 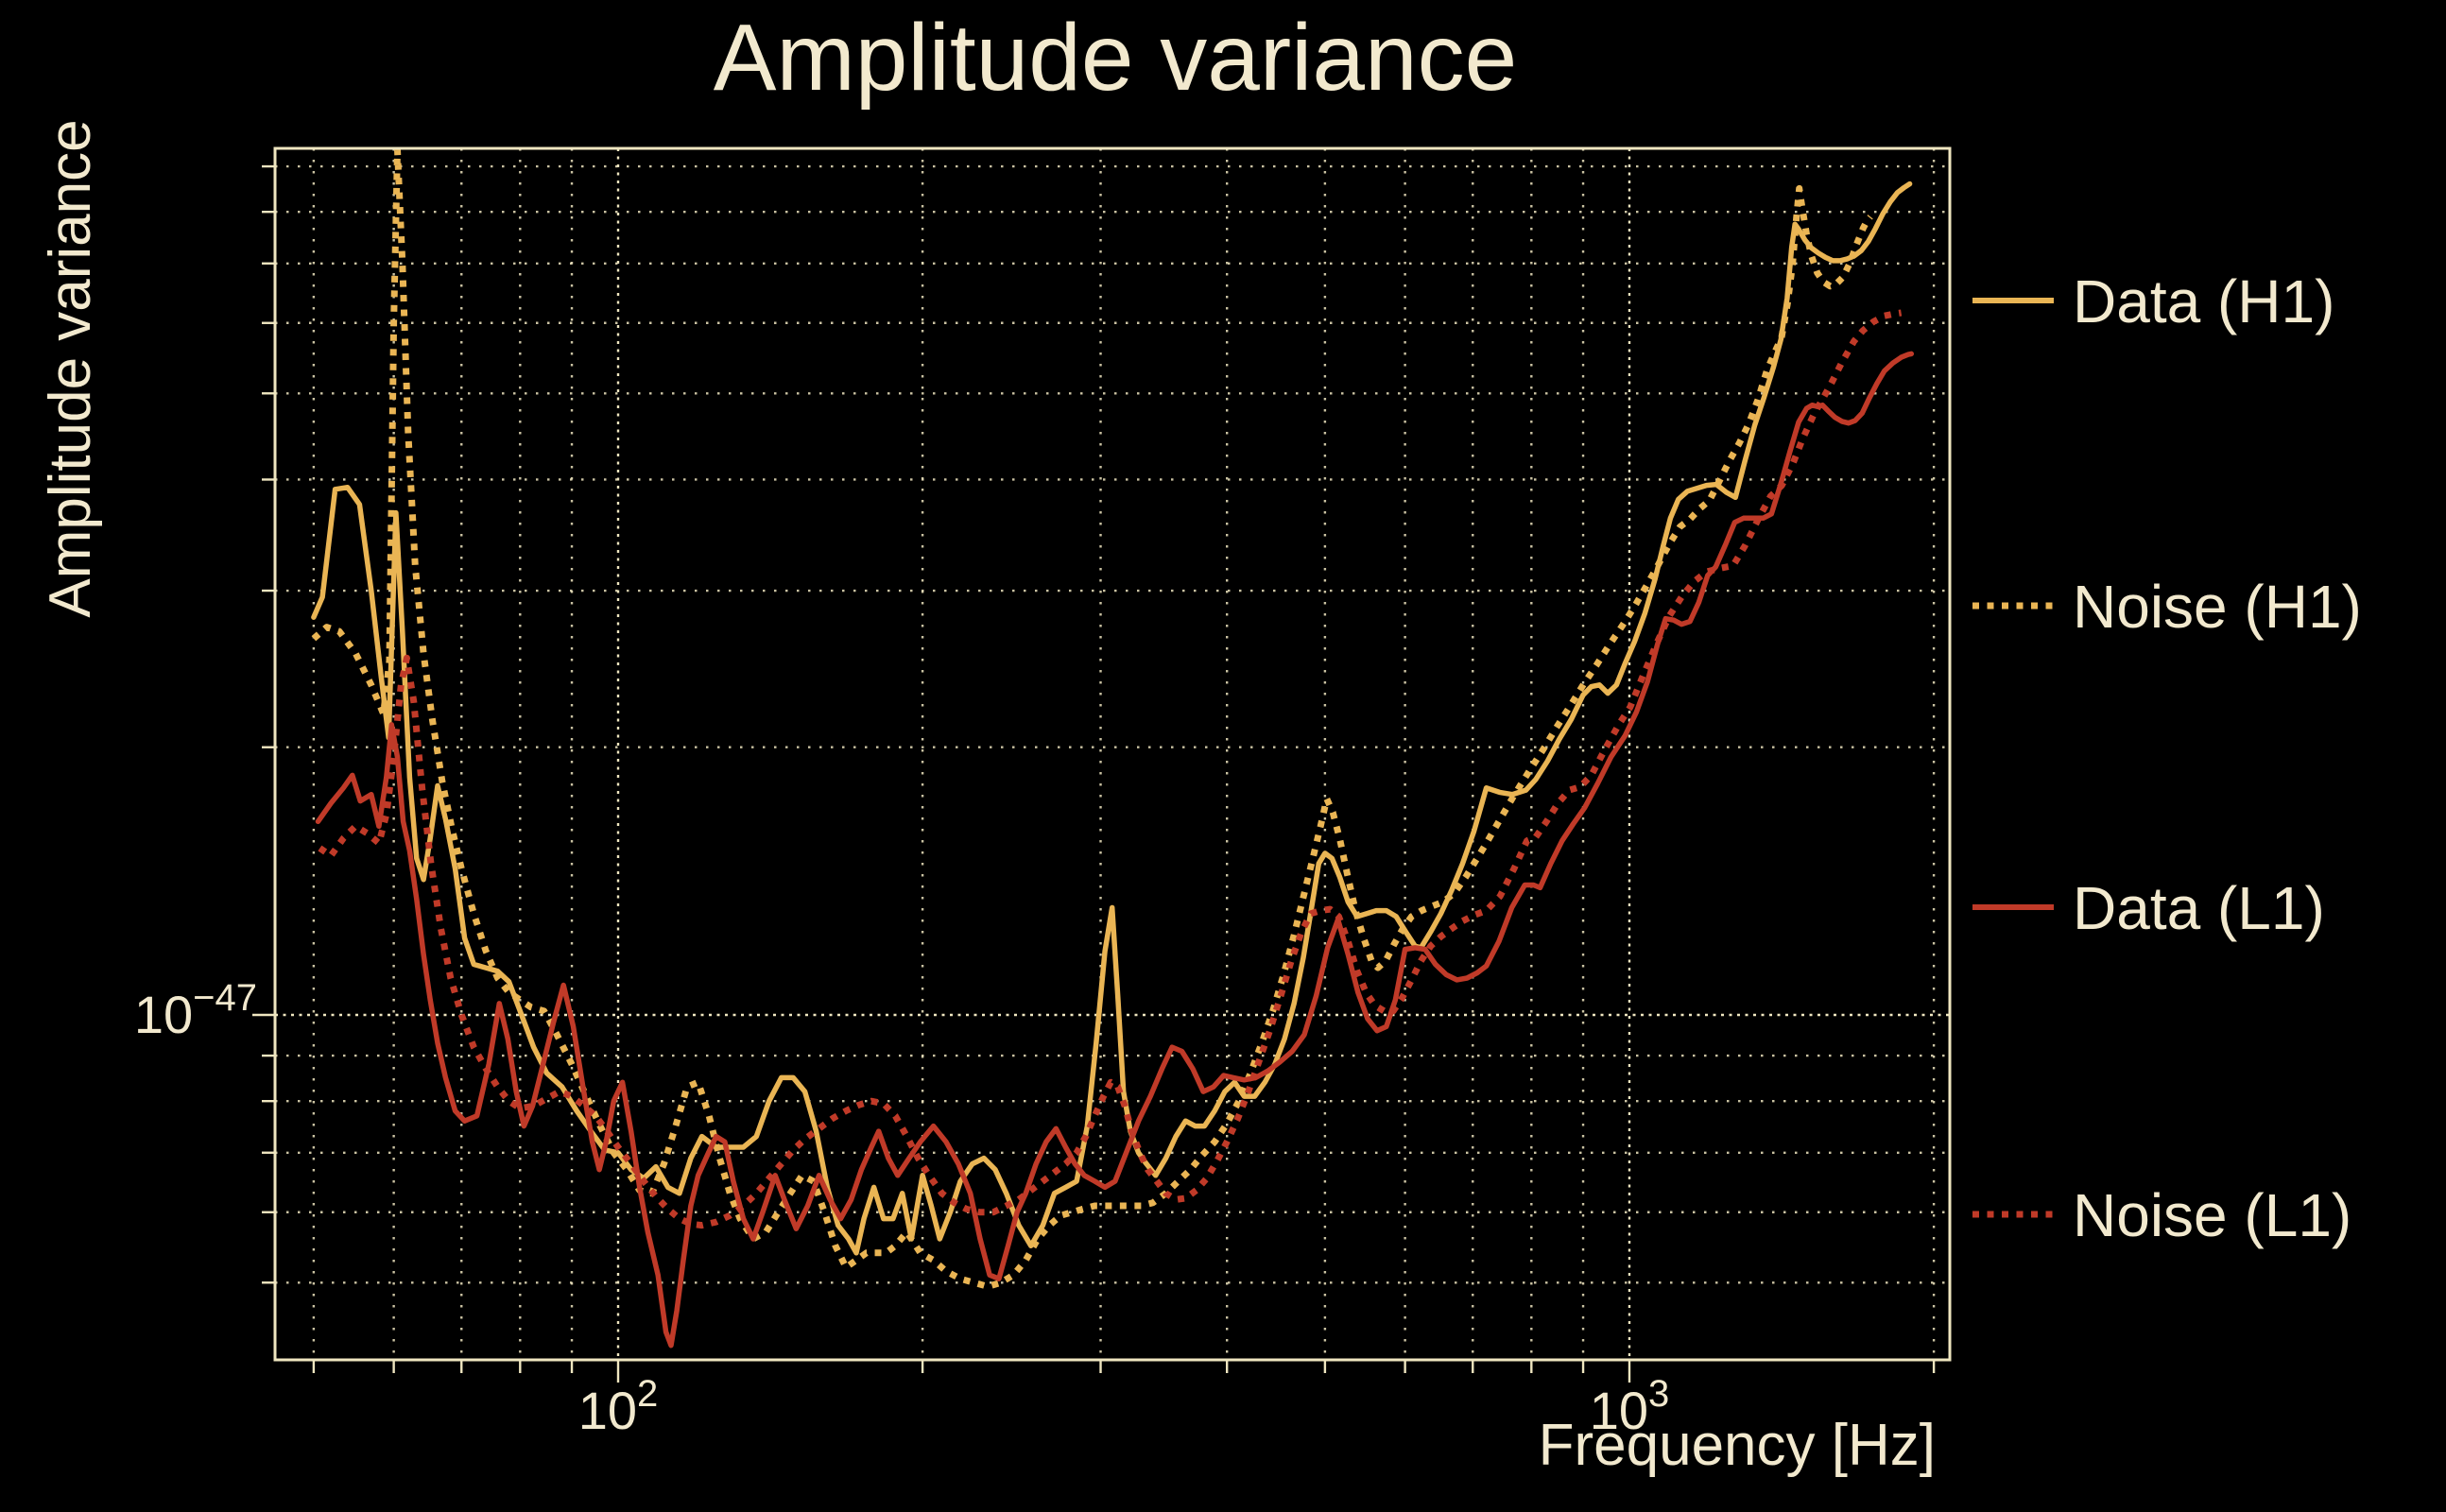 What do you see at coordinates (2199, 908) in the screenshot?
I see `legend-label-data-l1: Data (L1)` at bounding box center [2199, 908].